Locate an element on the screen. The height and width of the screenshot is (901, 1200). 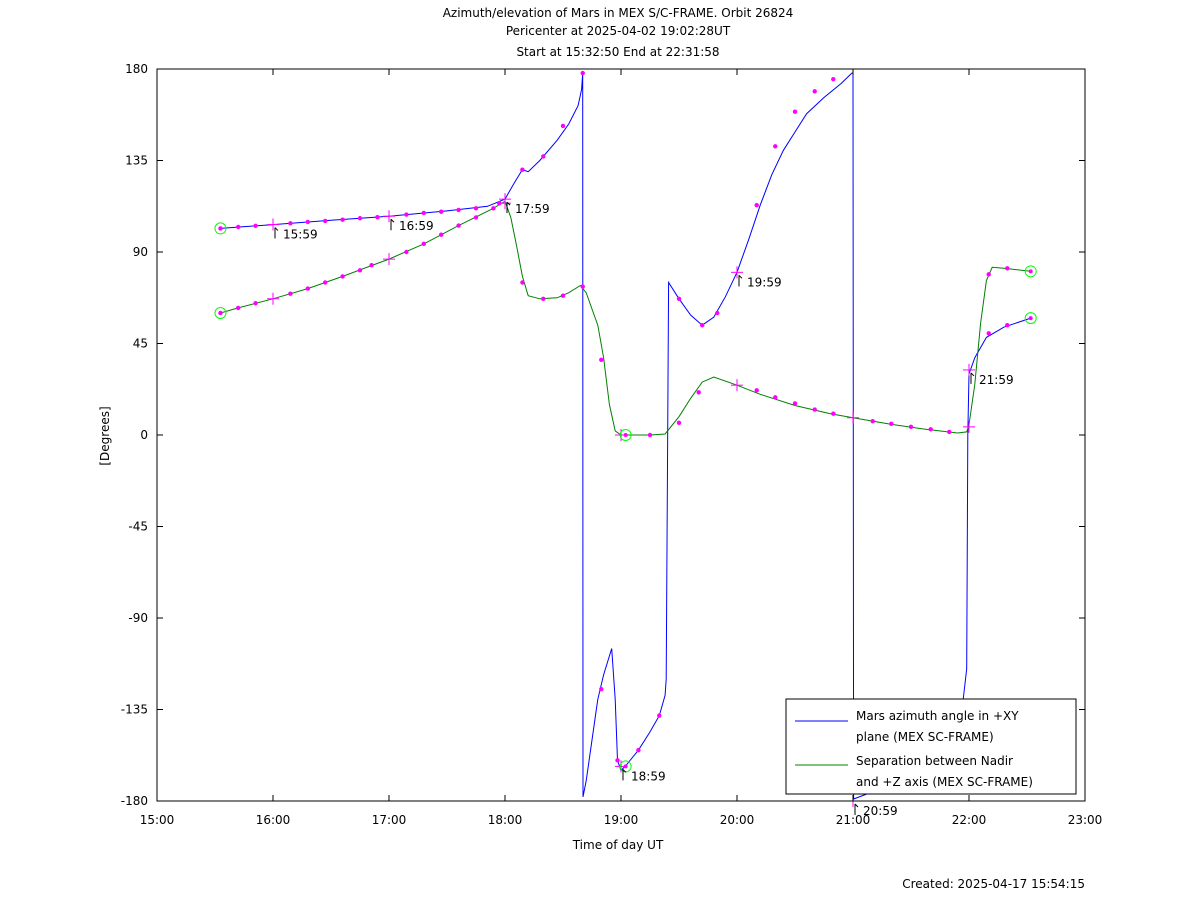
time-annotation: 15:59 is located at coordinates (296, 234).